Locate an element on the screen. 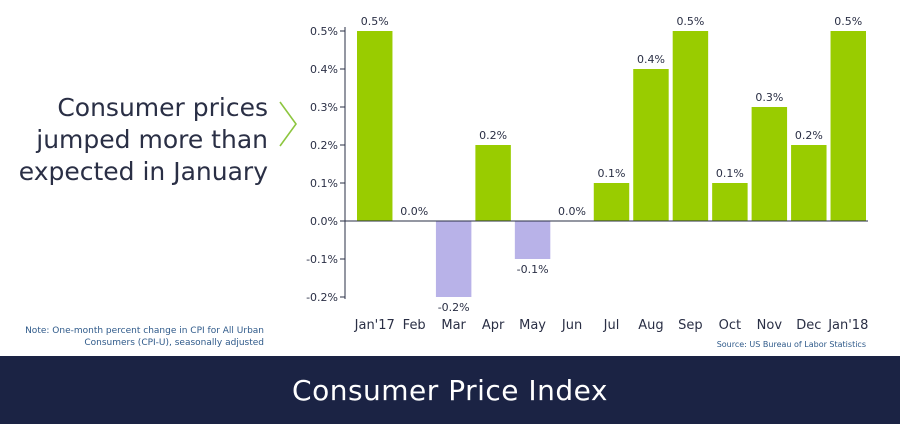 The image size is (900, 424). x-tick-label: Nov is located at coordinates (770, 325).